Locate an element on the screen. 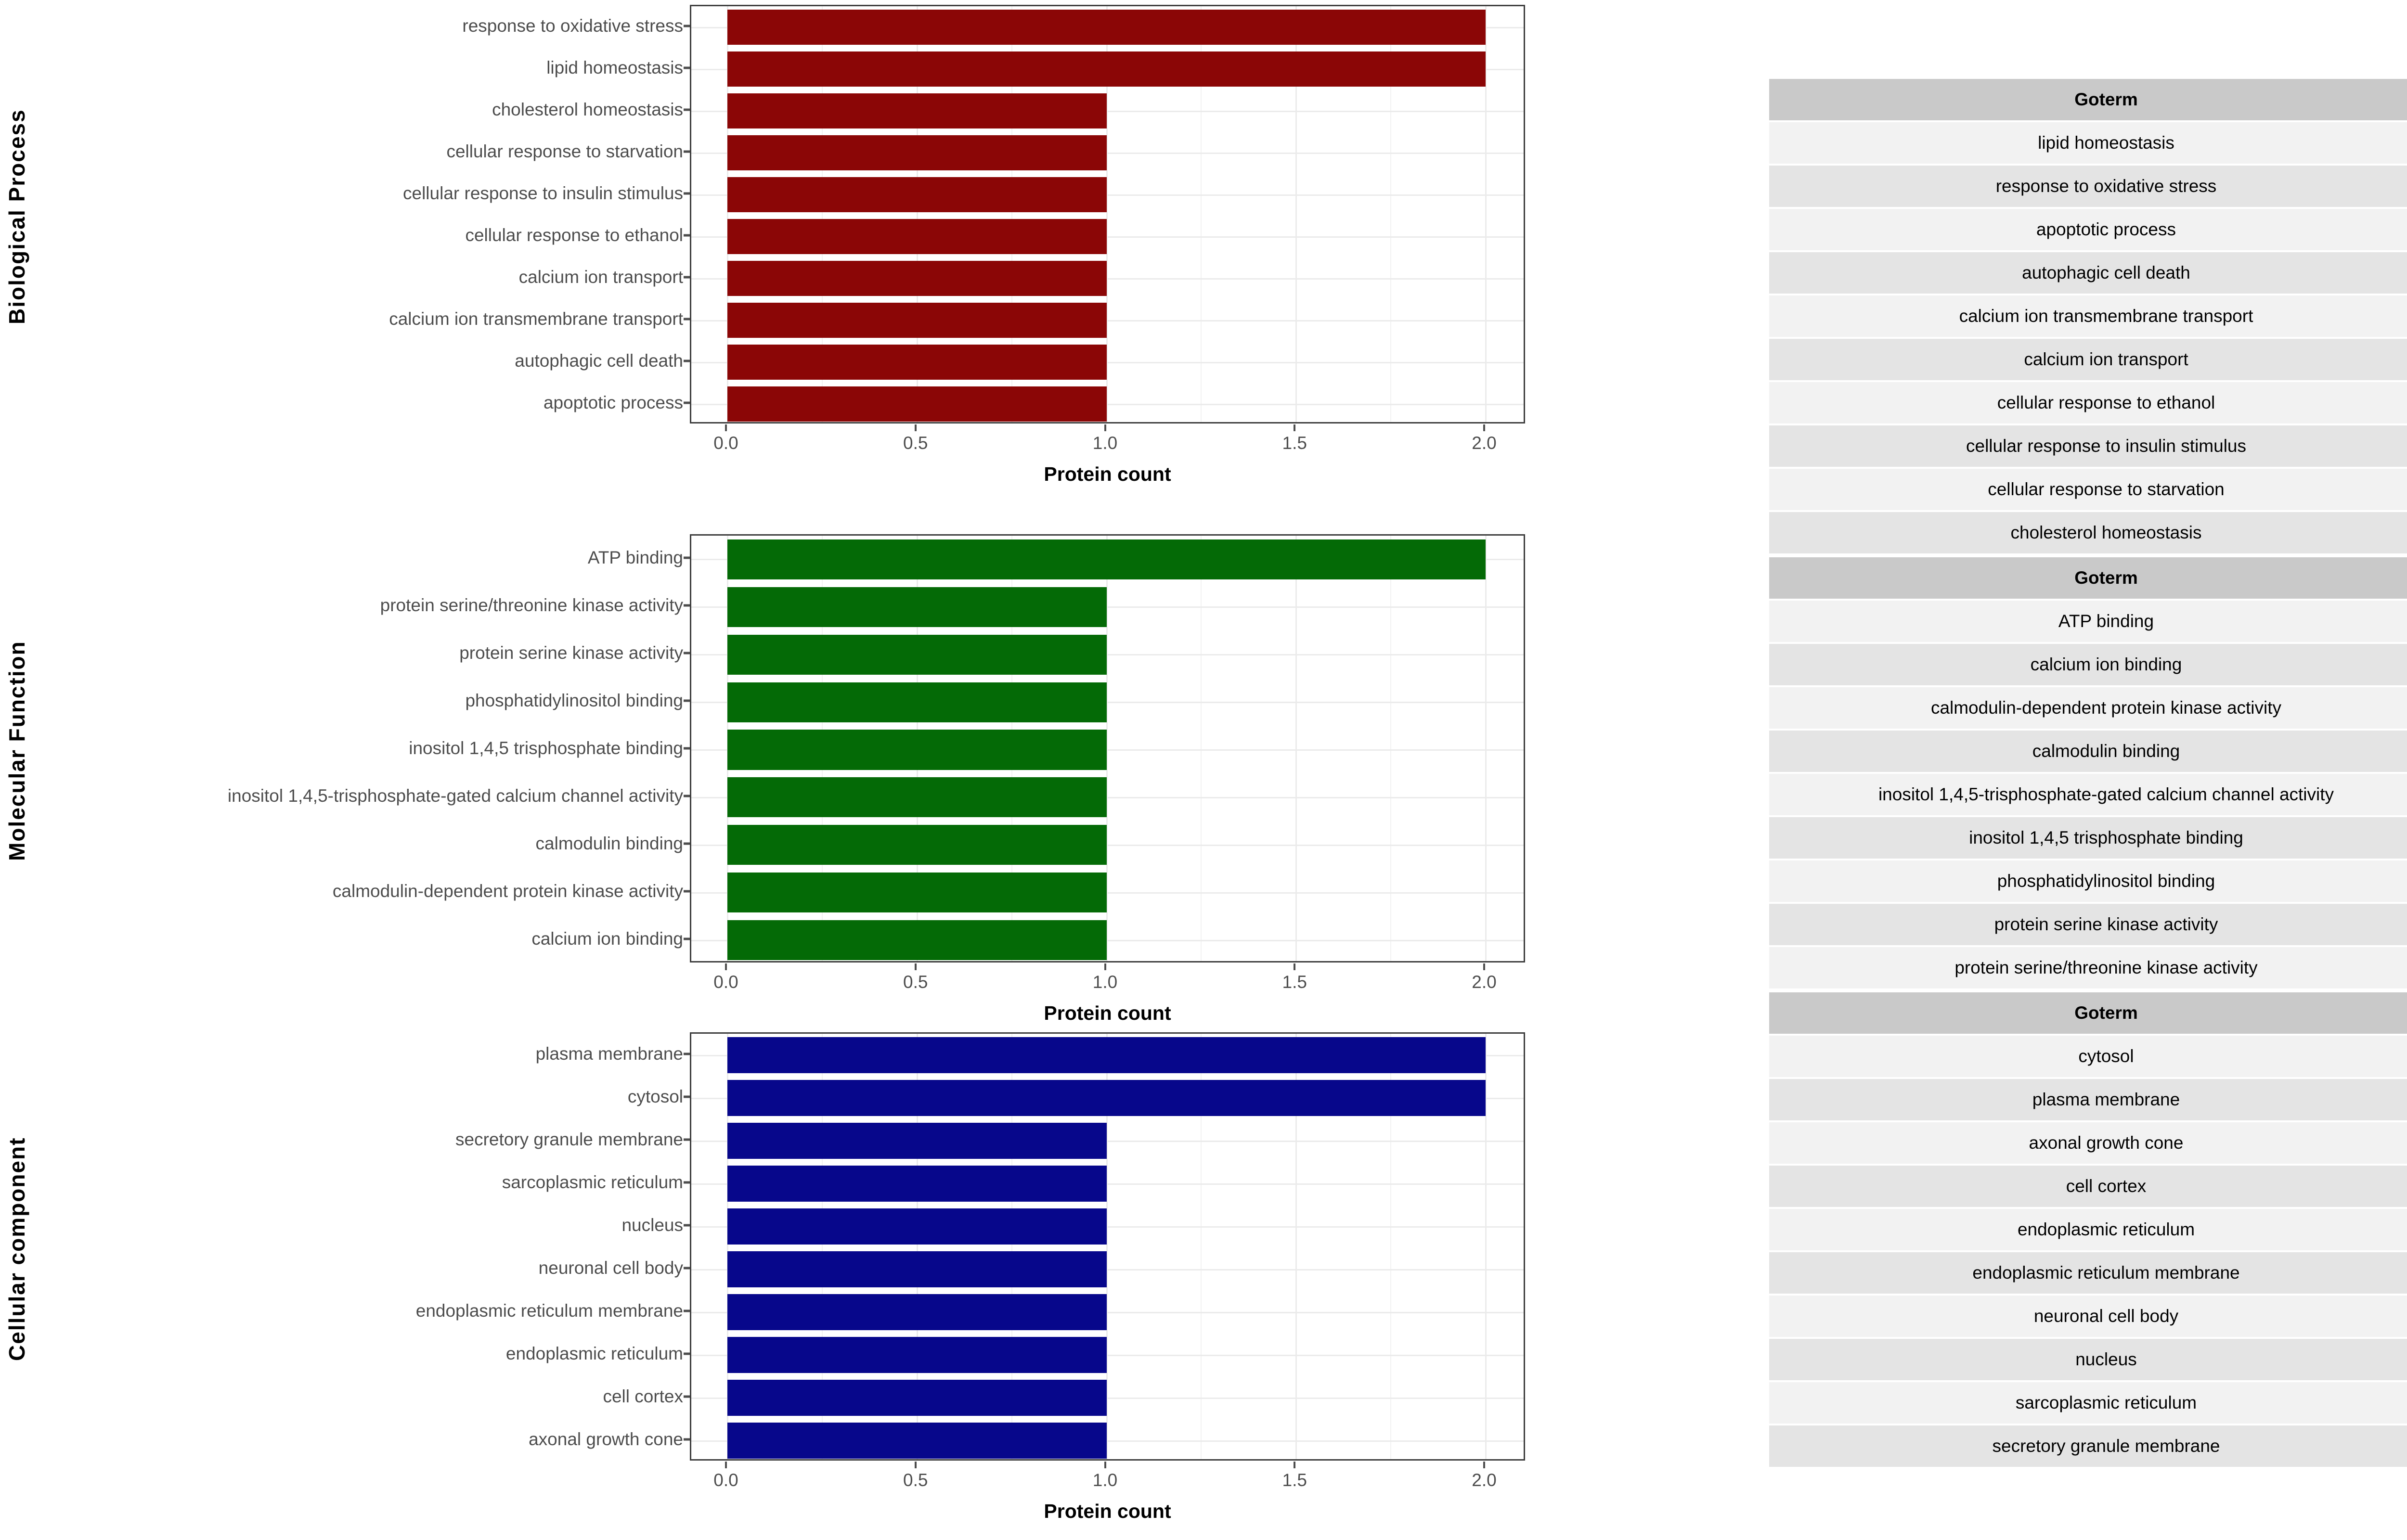 This screenshot has height=1540, width=2407. cell-goterm: endoplasmic reticulum membrane is located at coordinates (2088, 1273).